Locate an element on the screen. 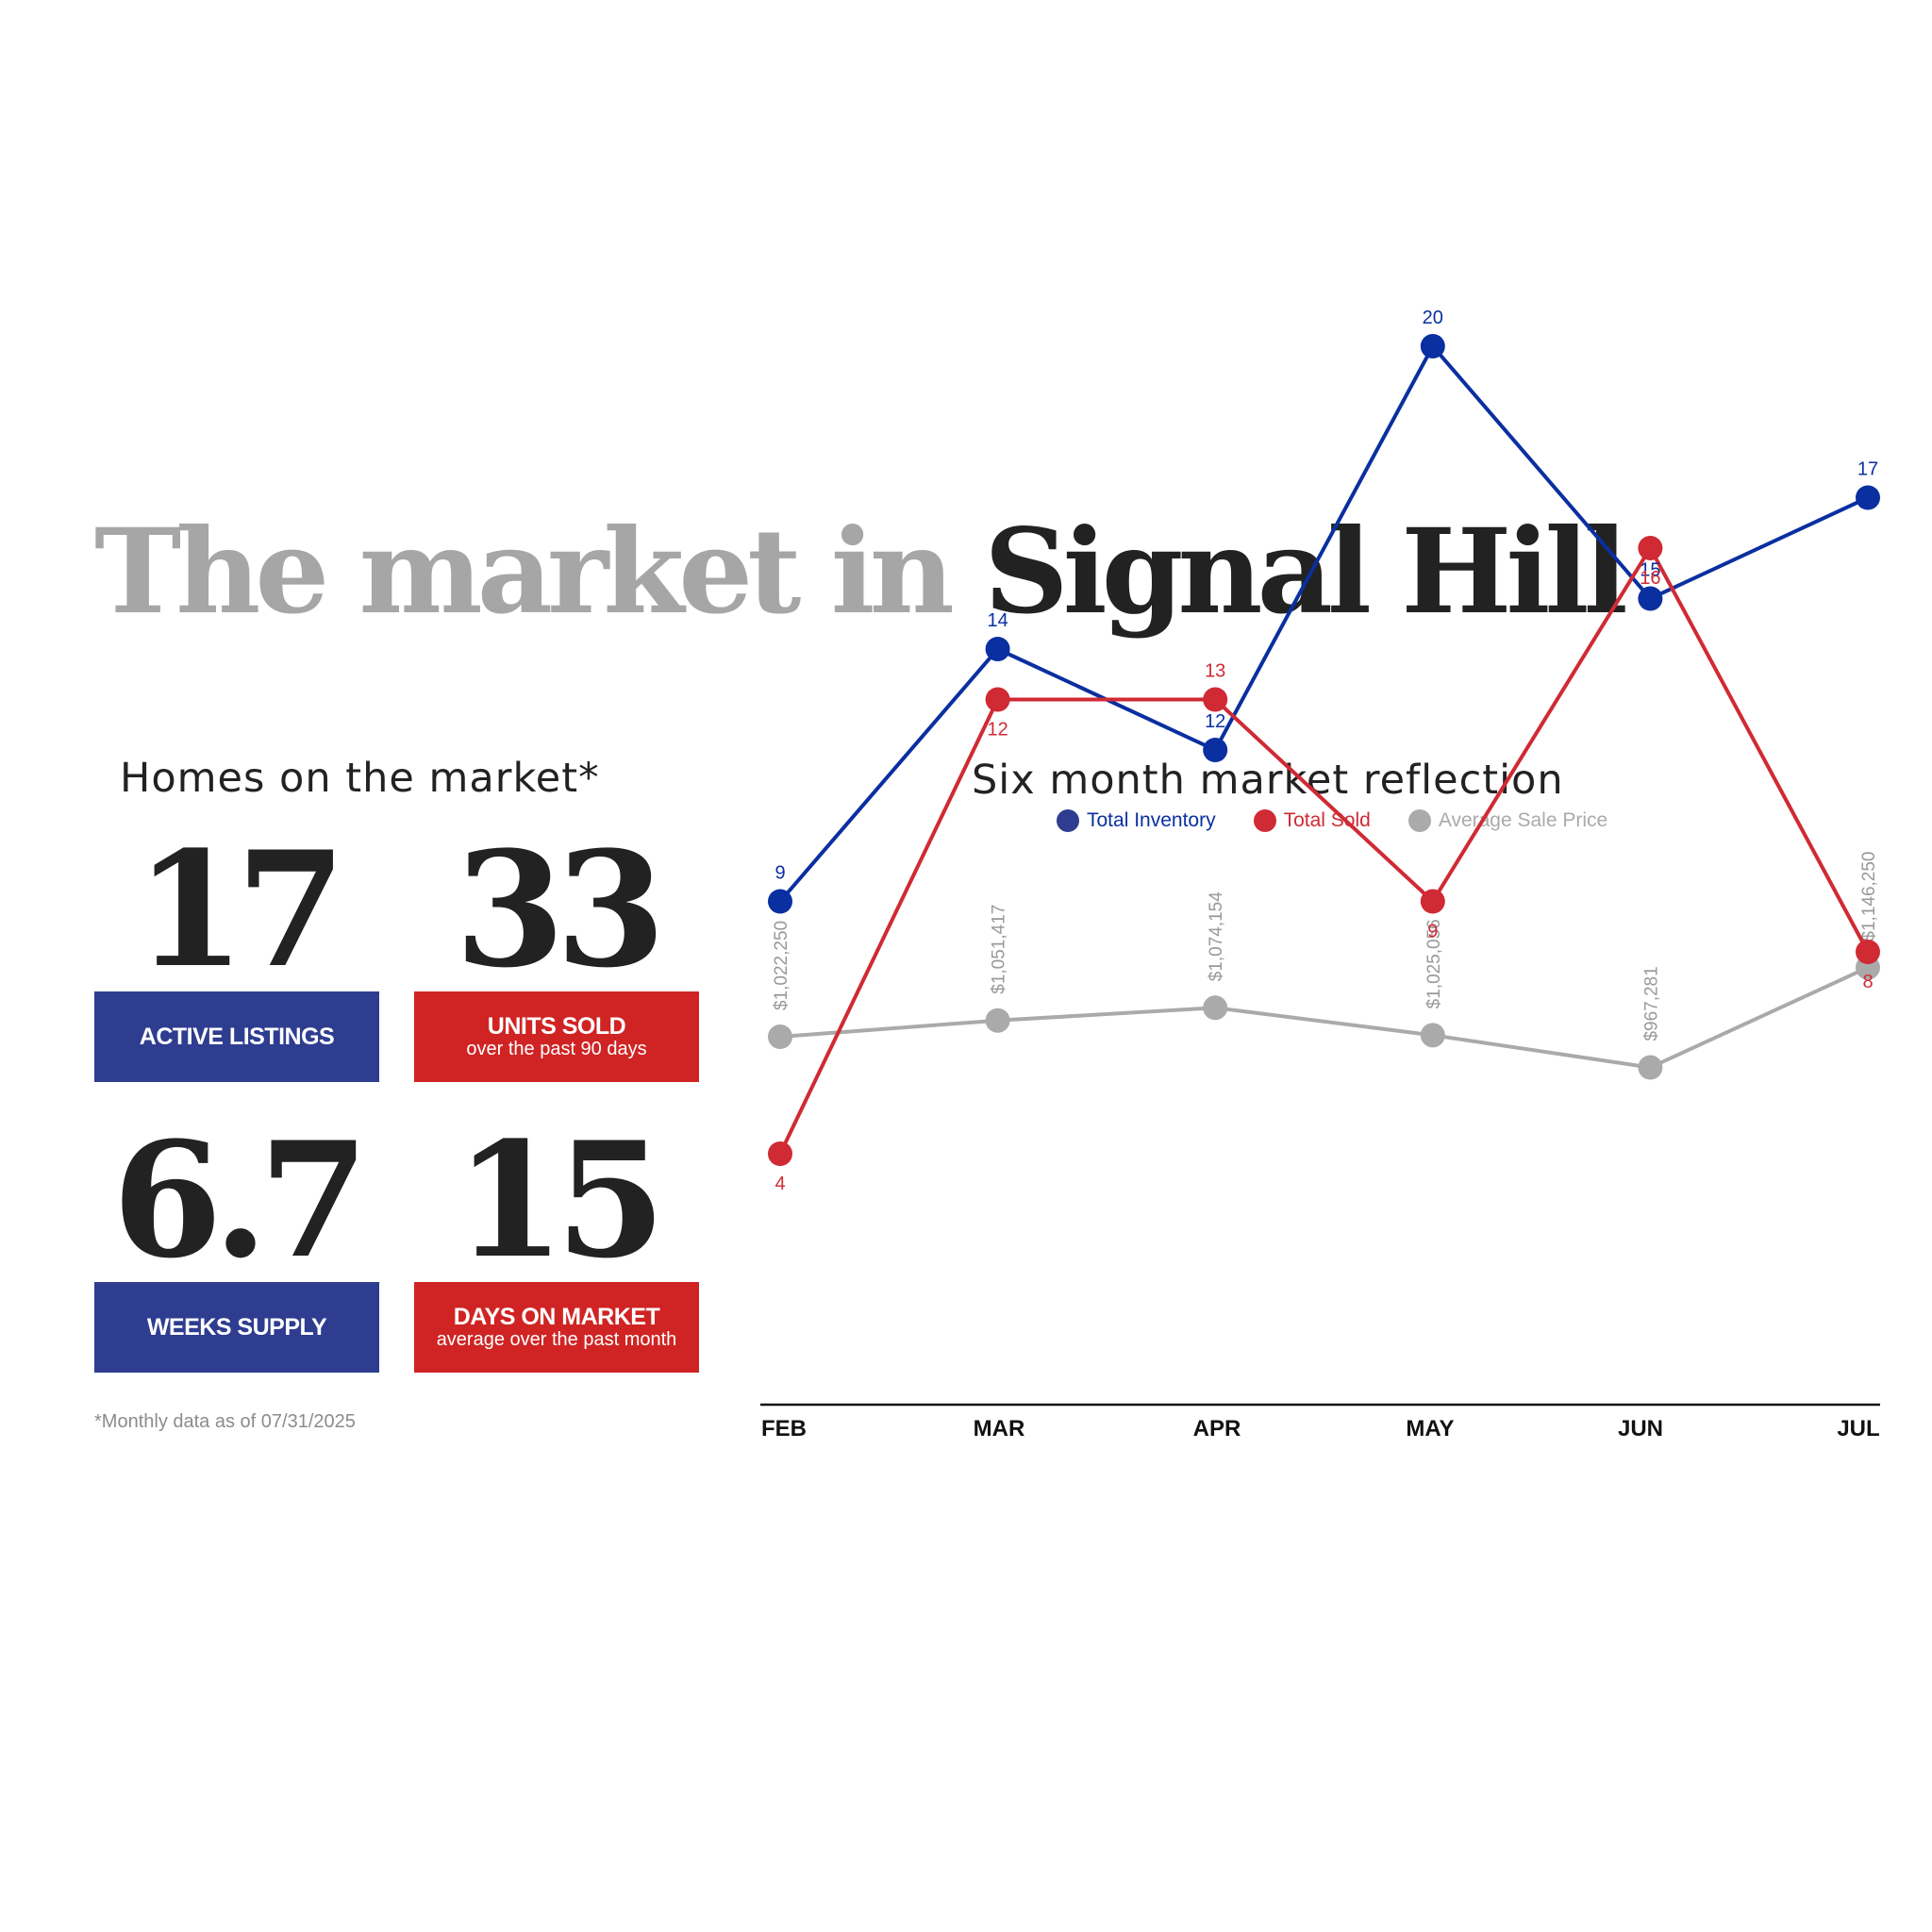 The image size is (1932, 1932). legend-label-inventory: Total Inventory is located at coordinates (1152, 820).